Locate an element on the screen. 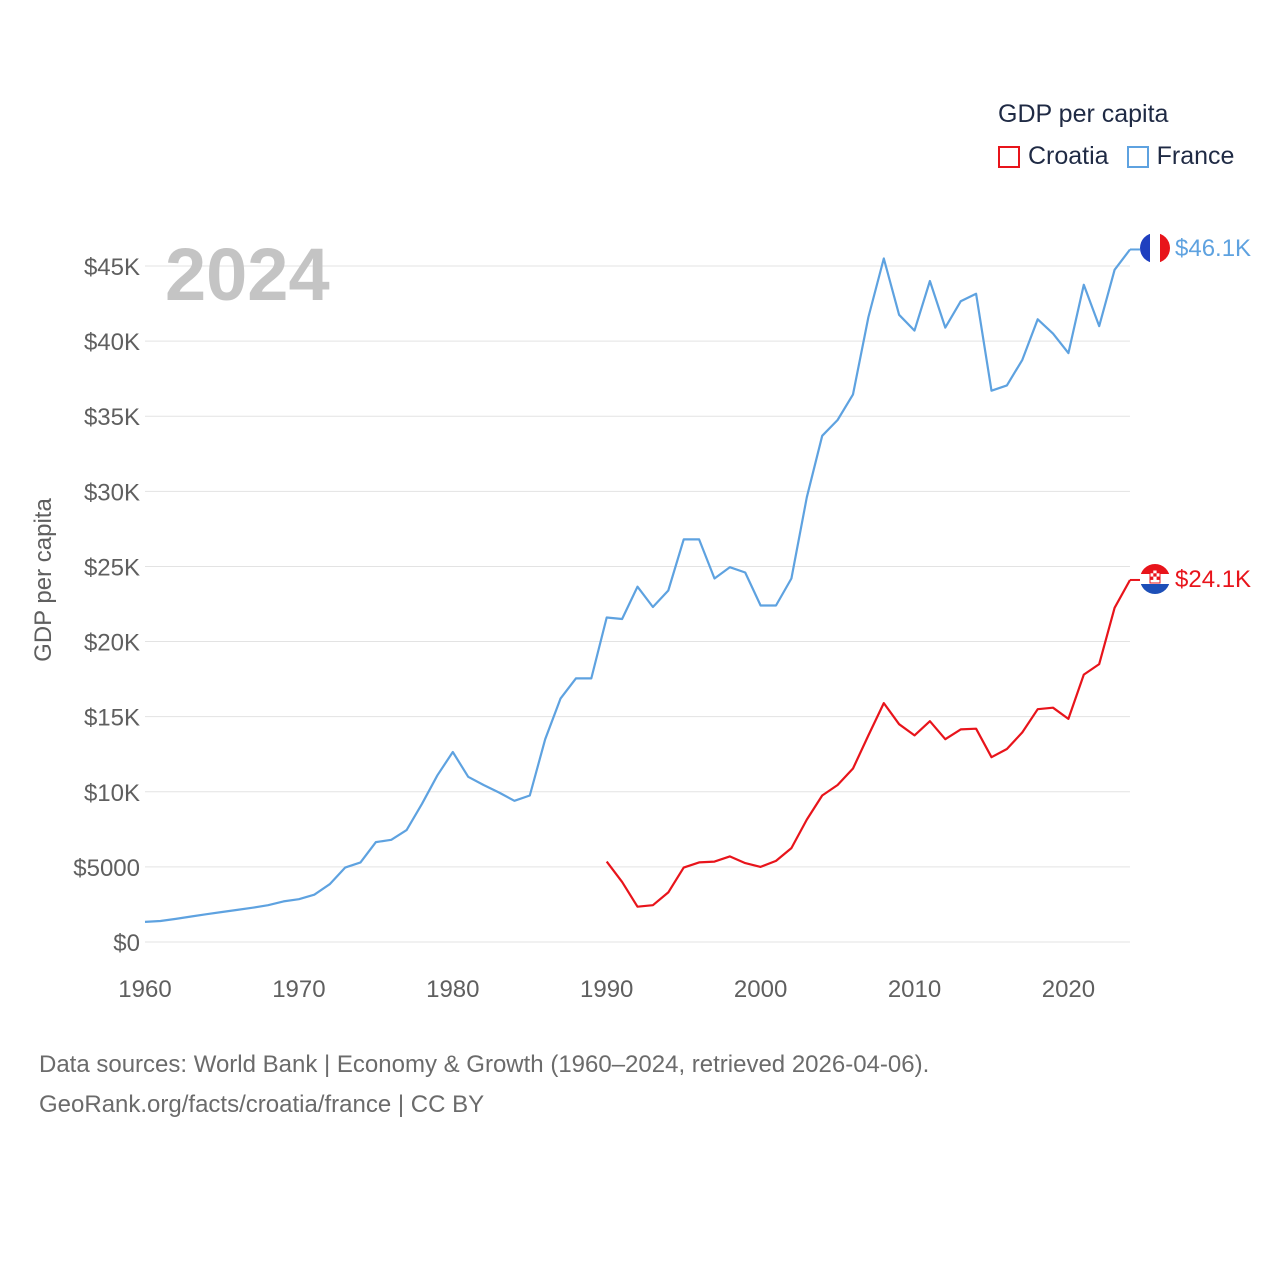  y-tick-label: $20K is located at coordinates (112, 643).